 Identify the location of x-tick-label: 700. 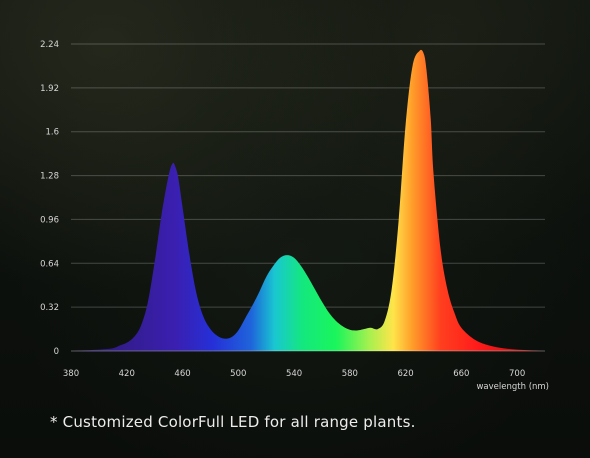
(517, 374).